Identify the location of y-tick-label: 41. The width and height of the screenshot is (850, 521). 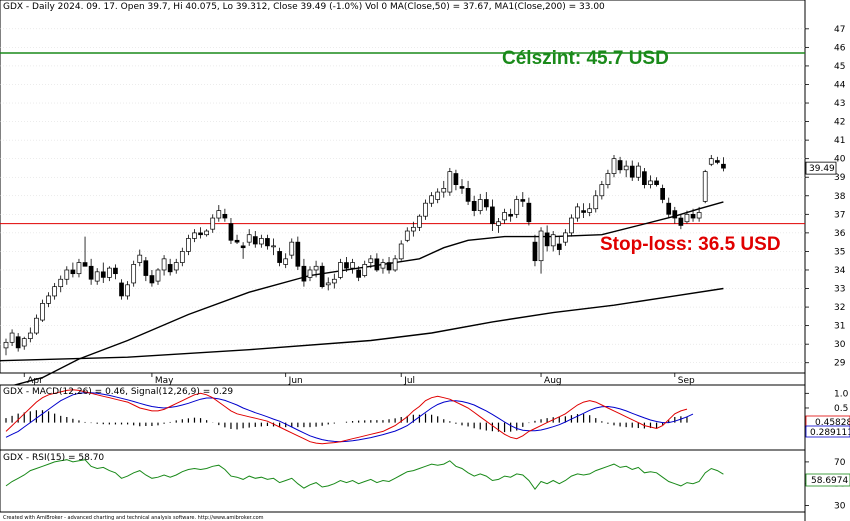
(839, 141).